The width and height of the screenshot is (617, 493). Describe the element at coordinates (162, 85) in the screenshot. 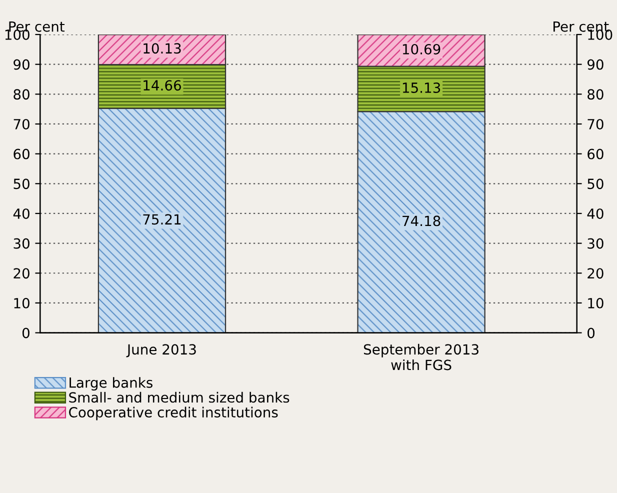

I see `data-label: 14.66` at that location.